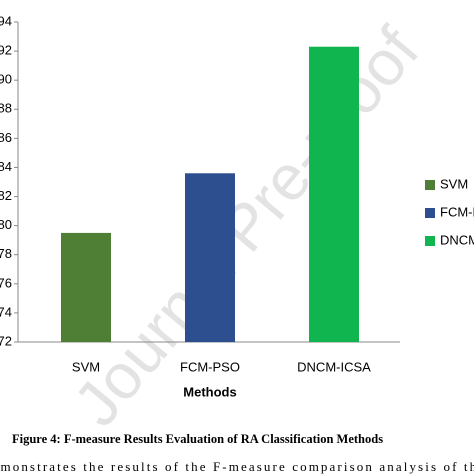 This screenshot has width=474, height=474. I want to click on y-tick-label: 84, so click(6, 166).